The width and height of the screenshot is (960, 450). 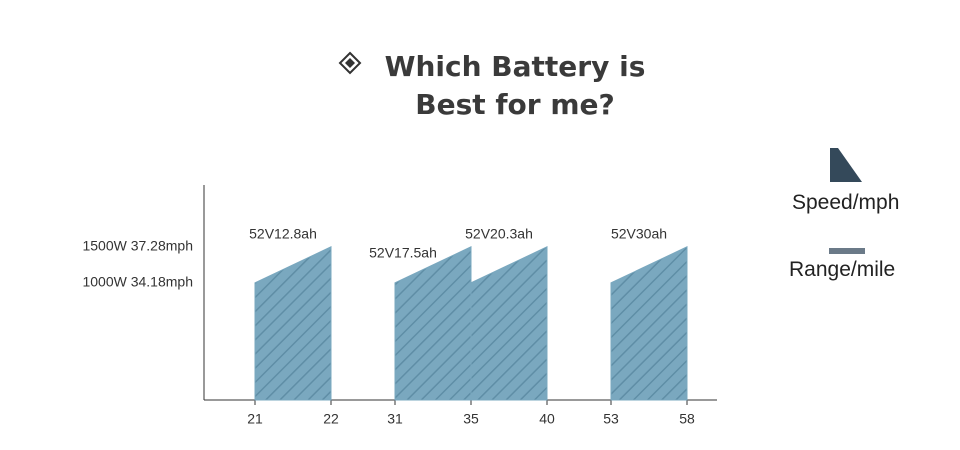 I want to click on chart-title: Which Battery is Best for me?, so click(x=515, y=85).